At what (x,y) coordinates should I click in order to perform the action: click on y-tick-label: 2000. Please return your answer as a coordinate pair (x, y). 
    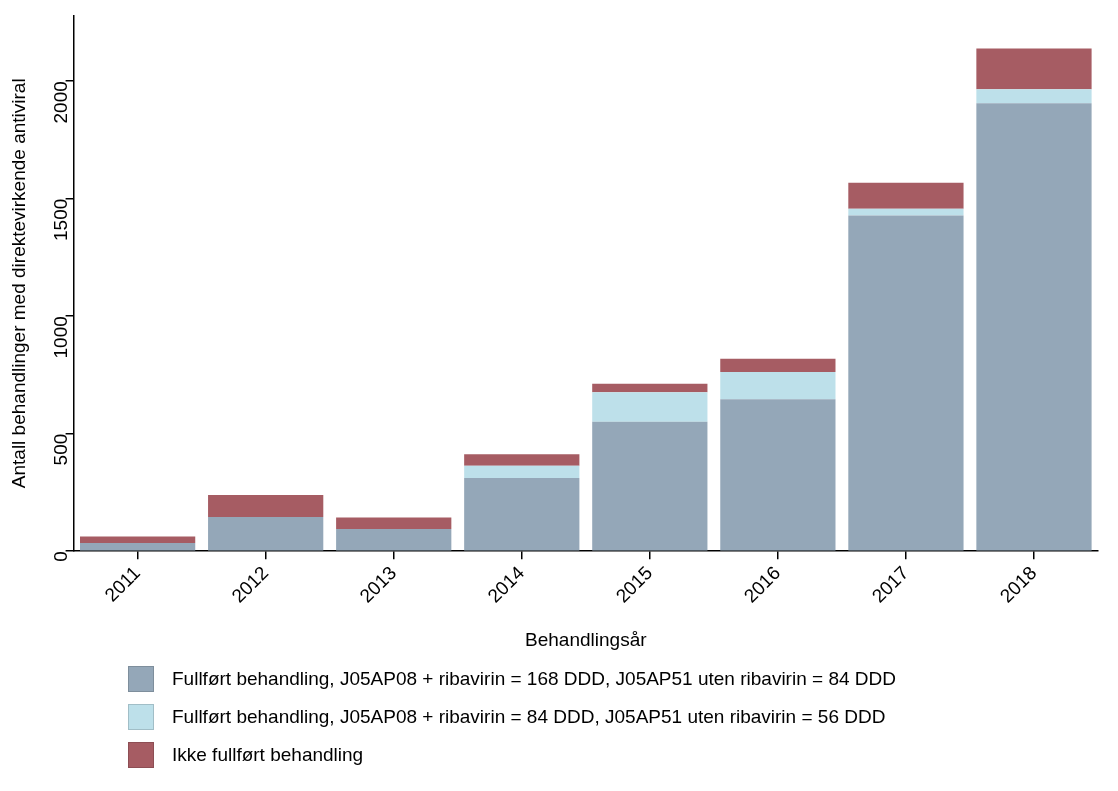
    Looking at the image, I should click on (60, 102).